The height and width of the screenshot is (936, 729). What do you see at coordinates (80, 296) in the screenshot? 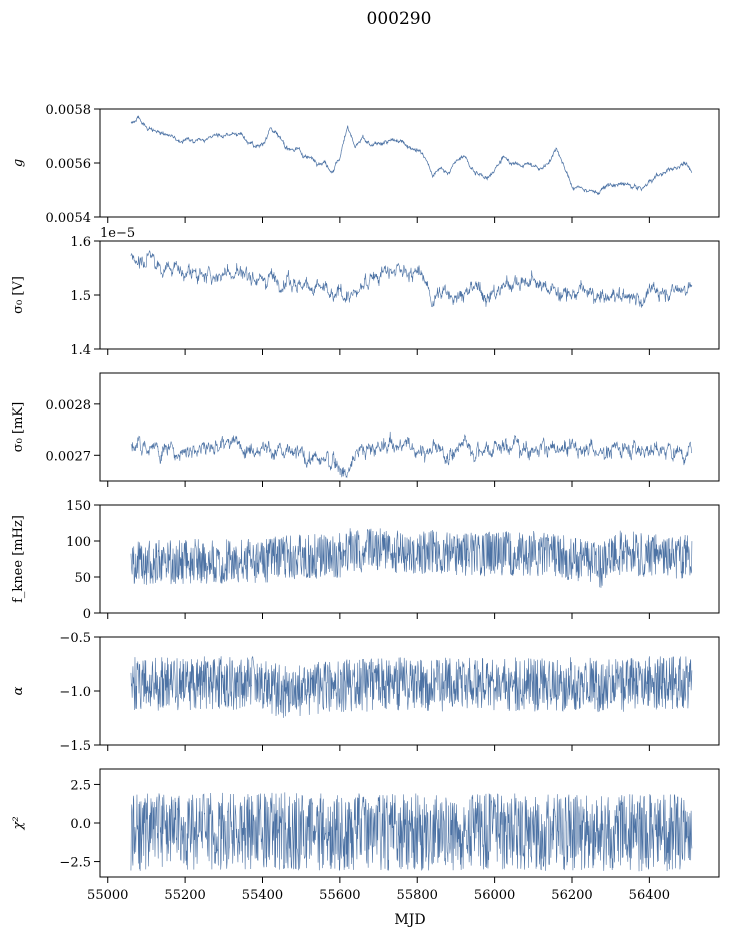
I see `ytick-label-sigma0_V-1: 1.5` at bounding box center [80, 296].